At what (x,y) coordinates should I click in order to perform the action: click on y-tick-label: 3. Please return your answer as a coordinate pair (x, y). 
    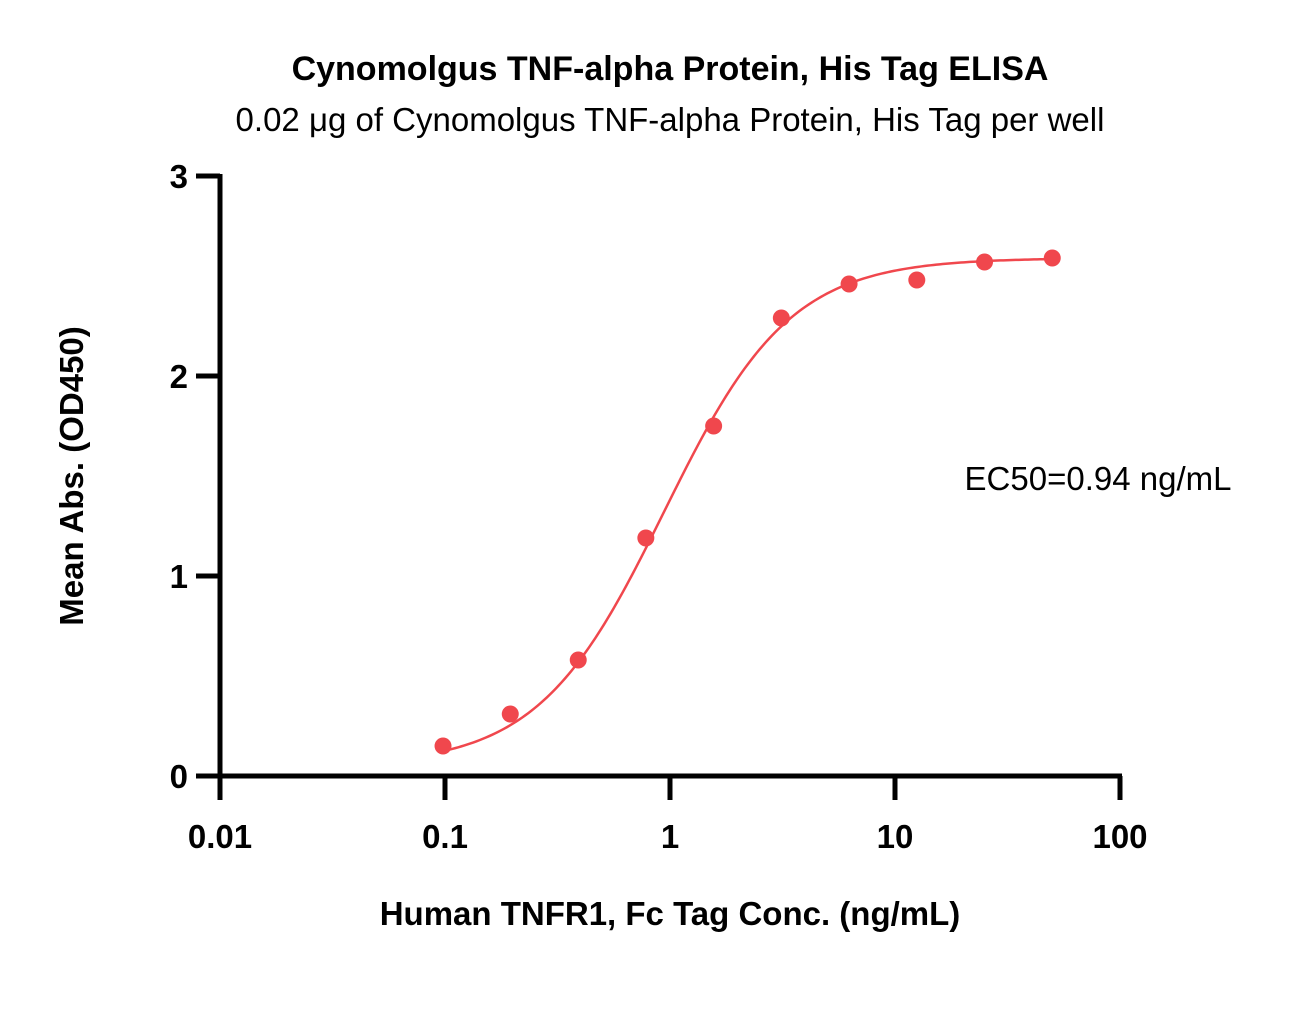
    Looking at the image, I should click on (179, 176).